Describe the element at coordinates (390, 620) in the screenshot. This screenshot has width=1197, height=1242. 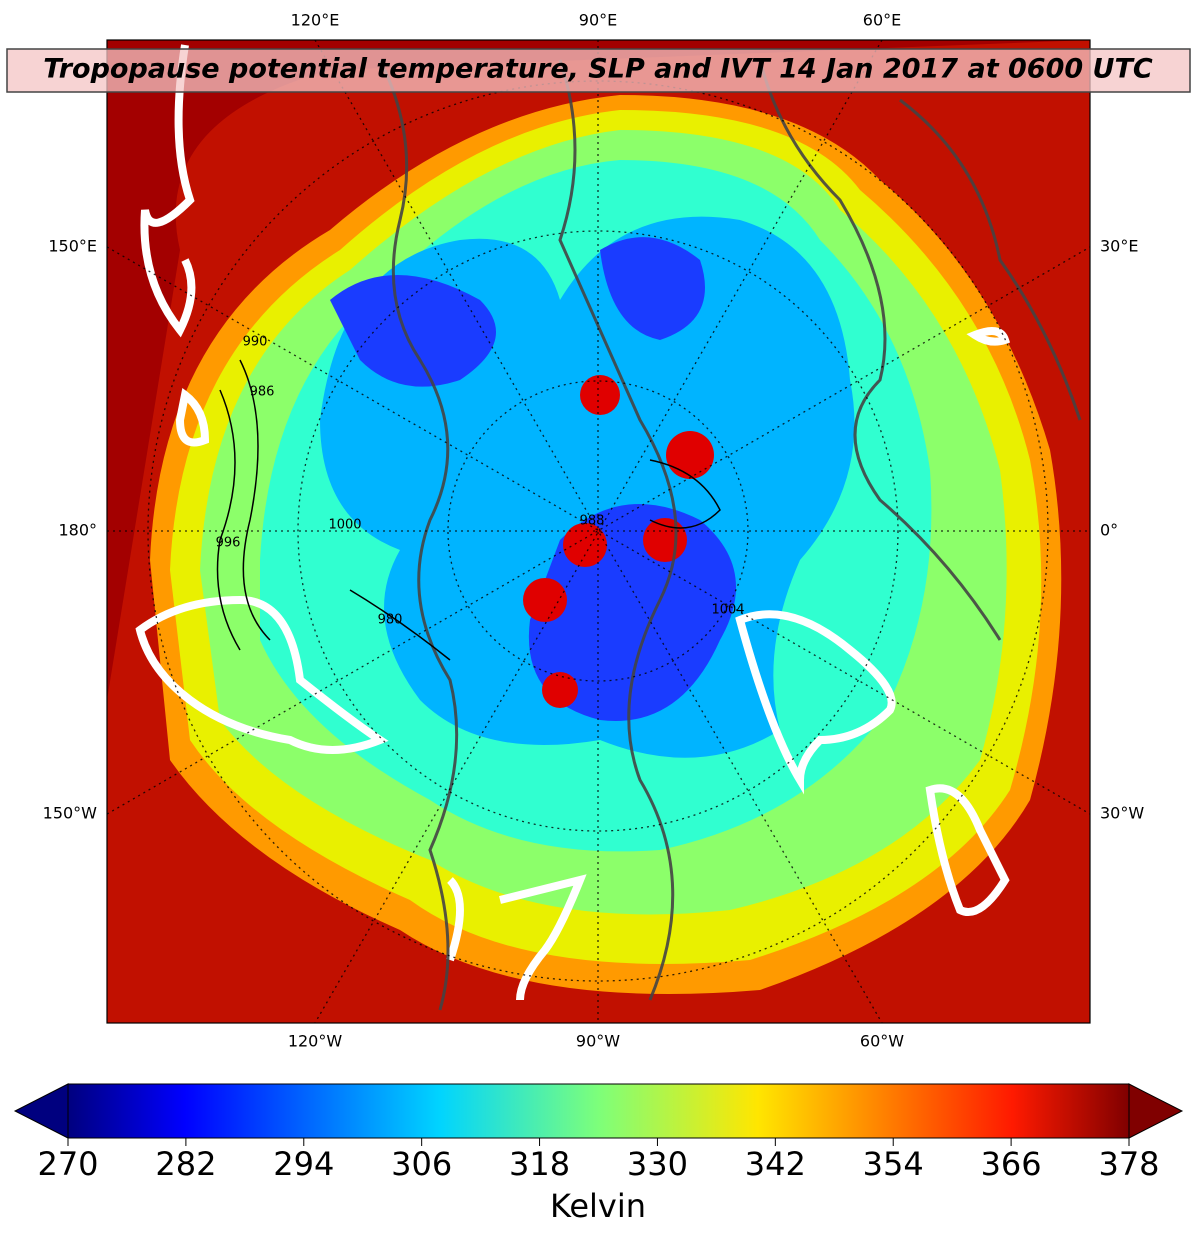
I see `contour-label: 980` at that location.